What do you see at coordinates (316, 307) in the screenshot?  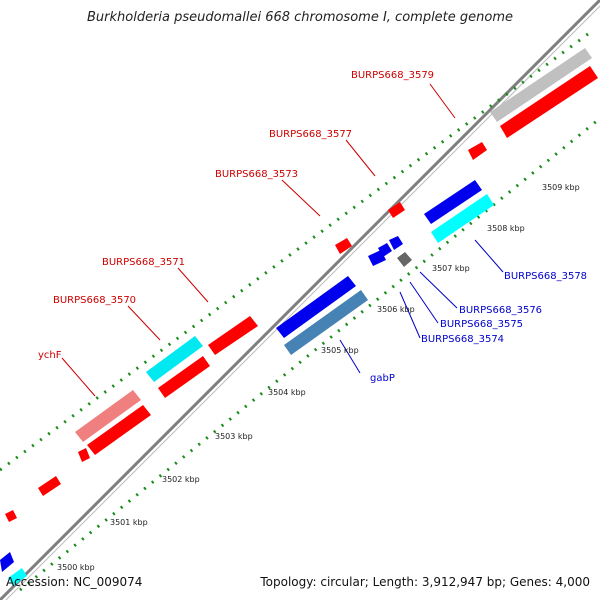 I see `feature-gabp-a` at bounding box center [316, 307].